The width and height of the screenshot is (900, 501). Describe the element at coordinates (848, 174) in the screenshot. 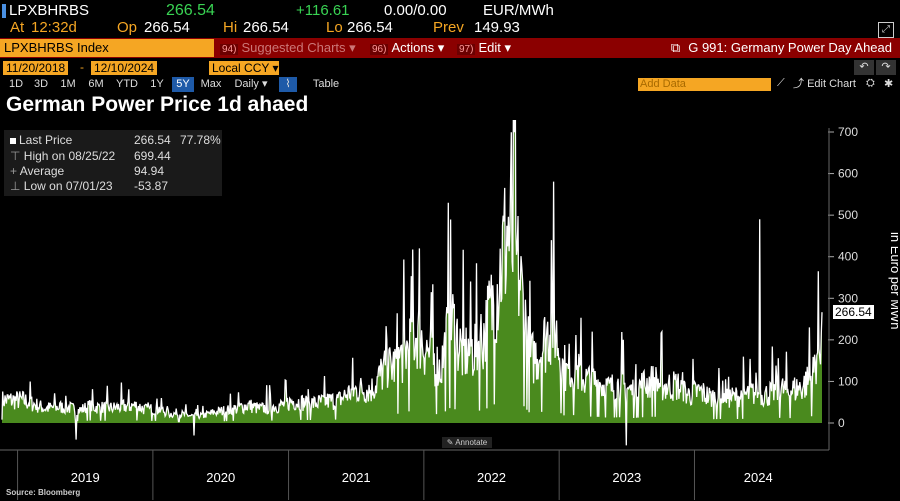

I see `y-tick-label: 600` at that location.